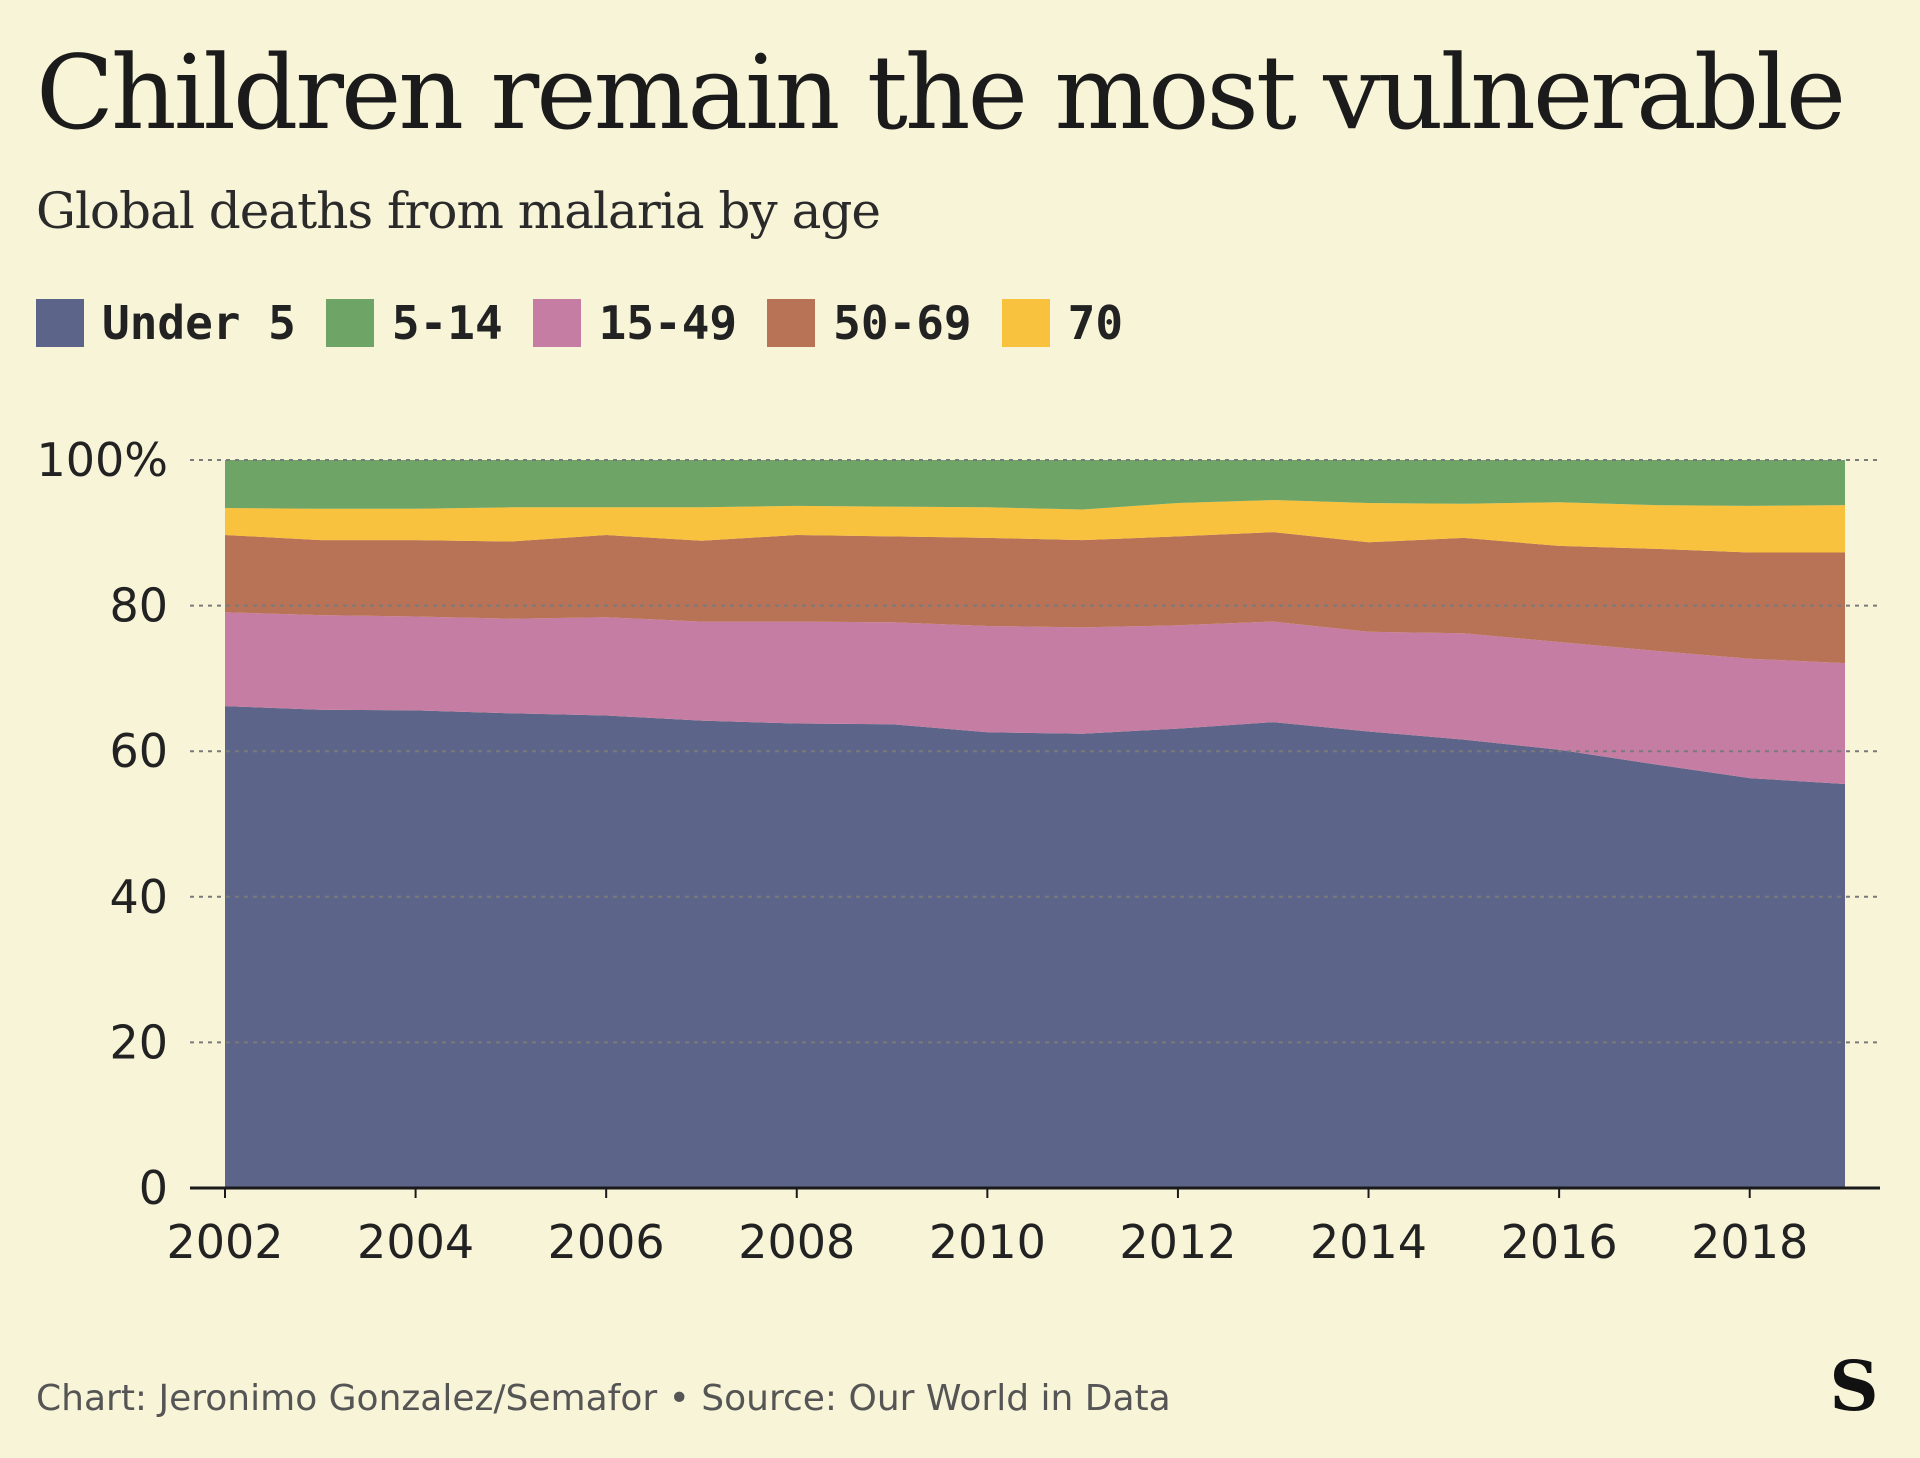 The height and width of the screenshot is (1458, 1920). I want to click on semafor-logo: S, so click(1853, 1386).